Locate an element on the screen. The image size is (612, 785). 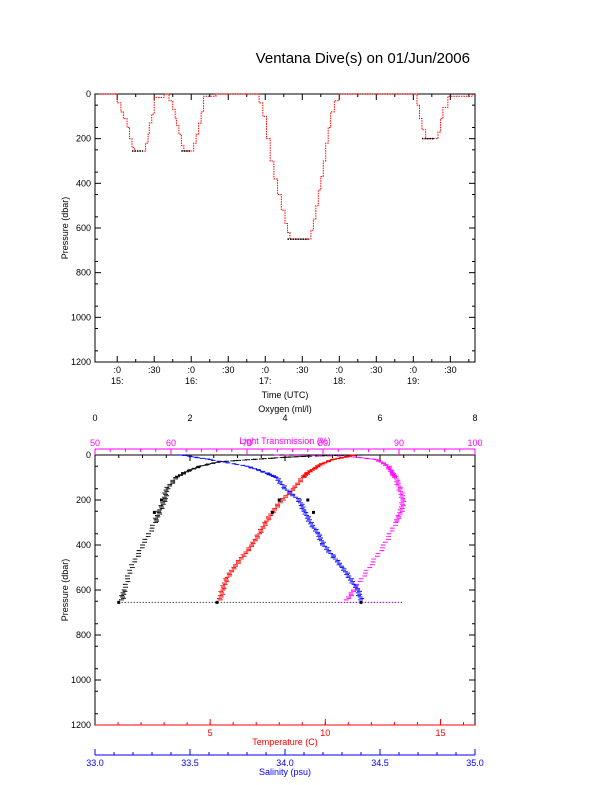
x-tick-label-hour: 15: is located at coordinates (117, 381).